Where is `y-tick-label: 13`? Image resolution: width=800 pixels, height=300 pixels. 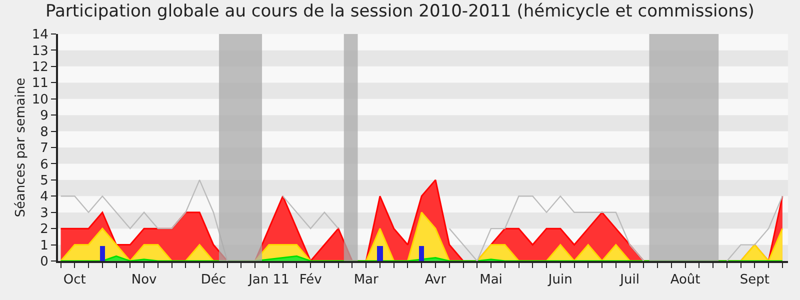
y-tick-label: 13 is located at coordinates (40, 51).